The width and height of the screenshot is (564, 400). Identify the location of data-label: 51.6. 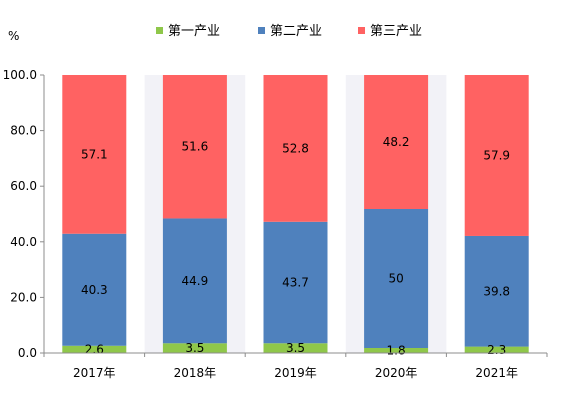
(195, 147).